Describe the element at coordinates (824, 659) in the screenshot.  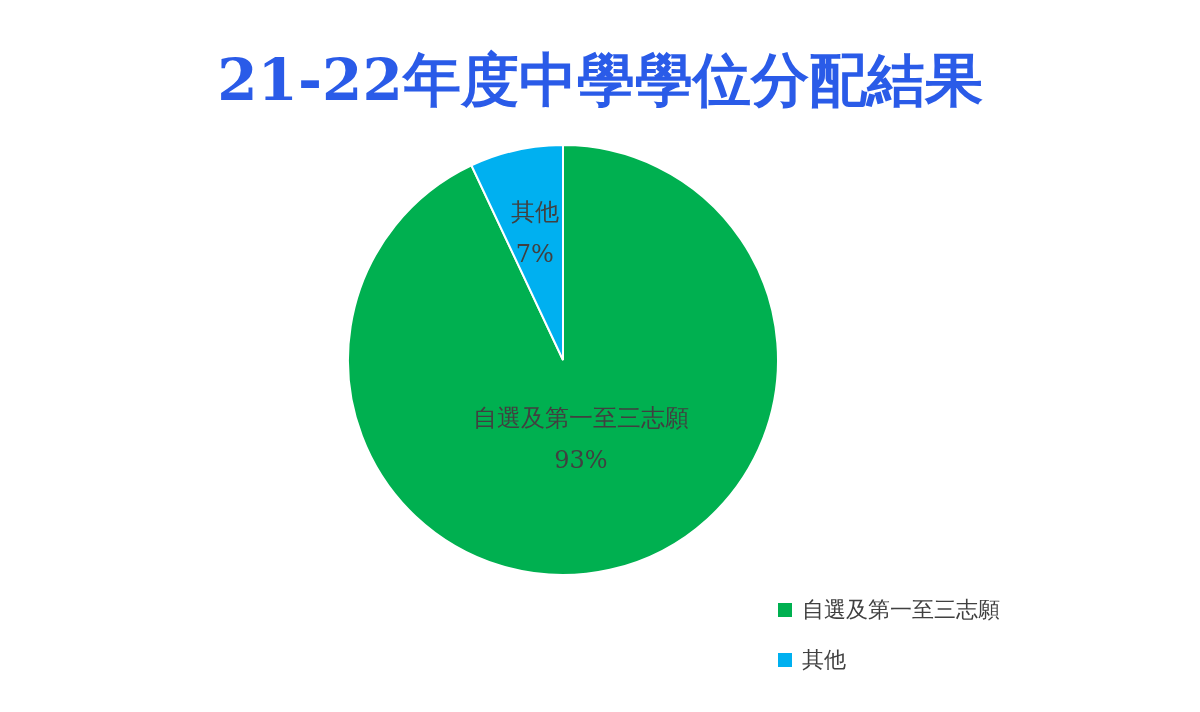
I see `legend-label: 其他` at that location.